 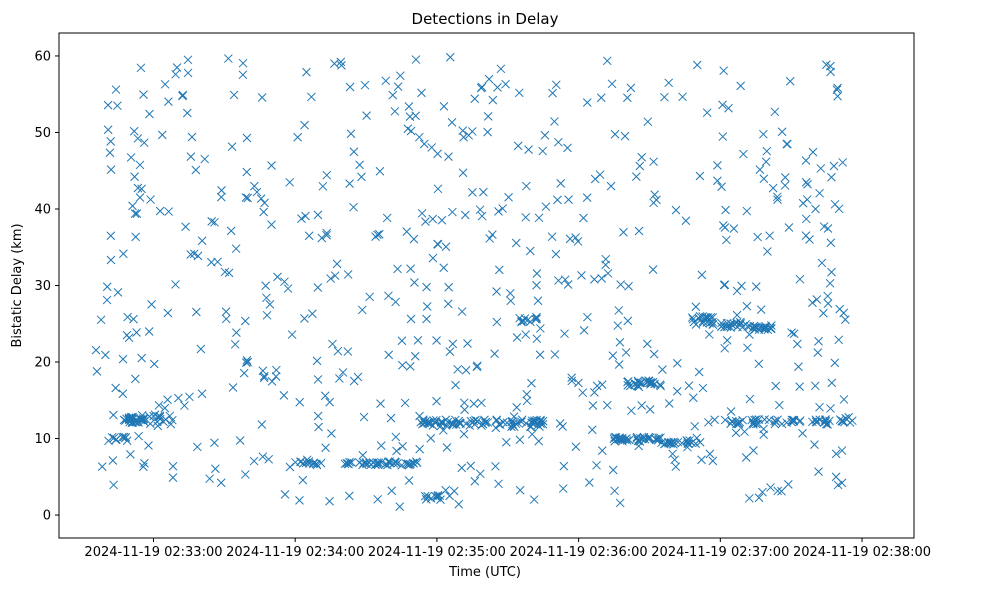 I want to click on chart-title: Detections in Delay, so click(x=485, y=19).